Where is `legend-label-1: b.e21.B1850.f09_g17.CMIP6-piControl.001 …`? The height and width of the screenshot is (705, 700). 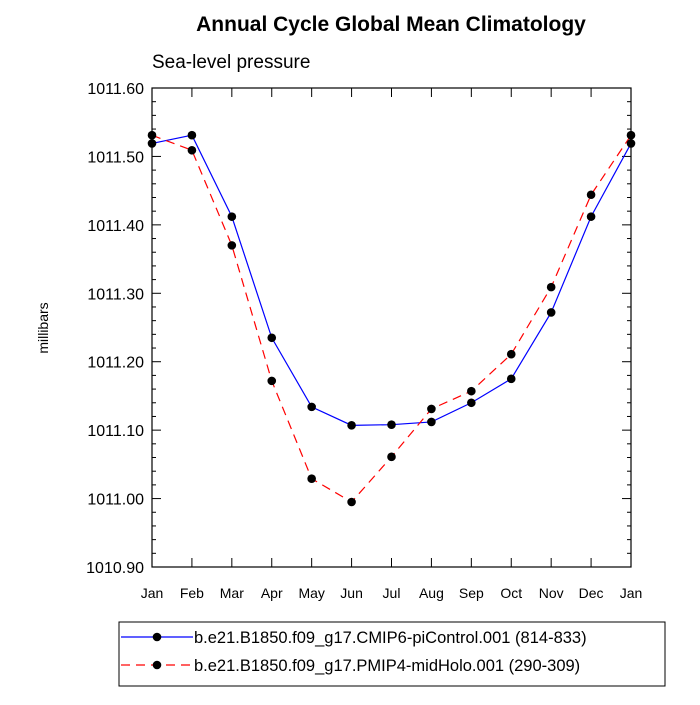 legend-label-1: b.e21.B1850.f09_g17.CMIP6-piControl.001 … is located at coordinates (390, 638).